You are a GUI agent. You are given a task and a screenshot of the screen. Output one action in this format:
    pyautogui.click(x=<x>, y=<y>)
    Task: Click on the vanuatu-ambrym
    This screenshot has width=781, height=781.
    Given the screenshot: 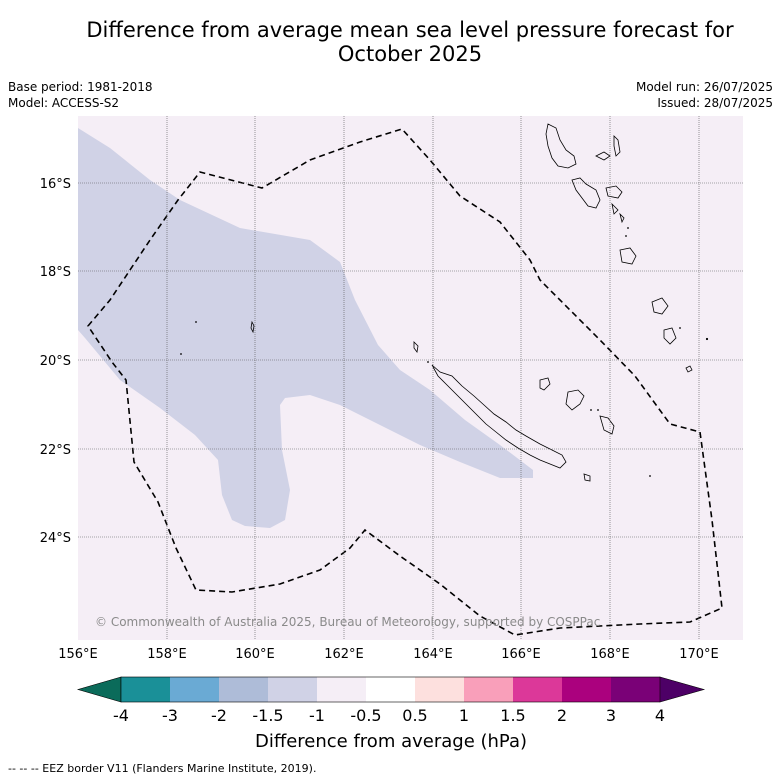 What is the action you would take?
    pyautogui.click(x=614, y=192)
    